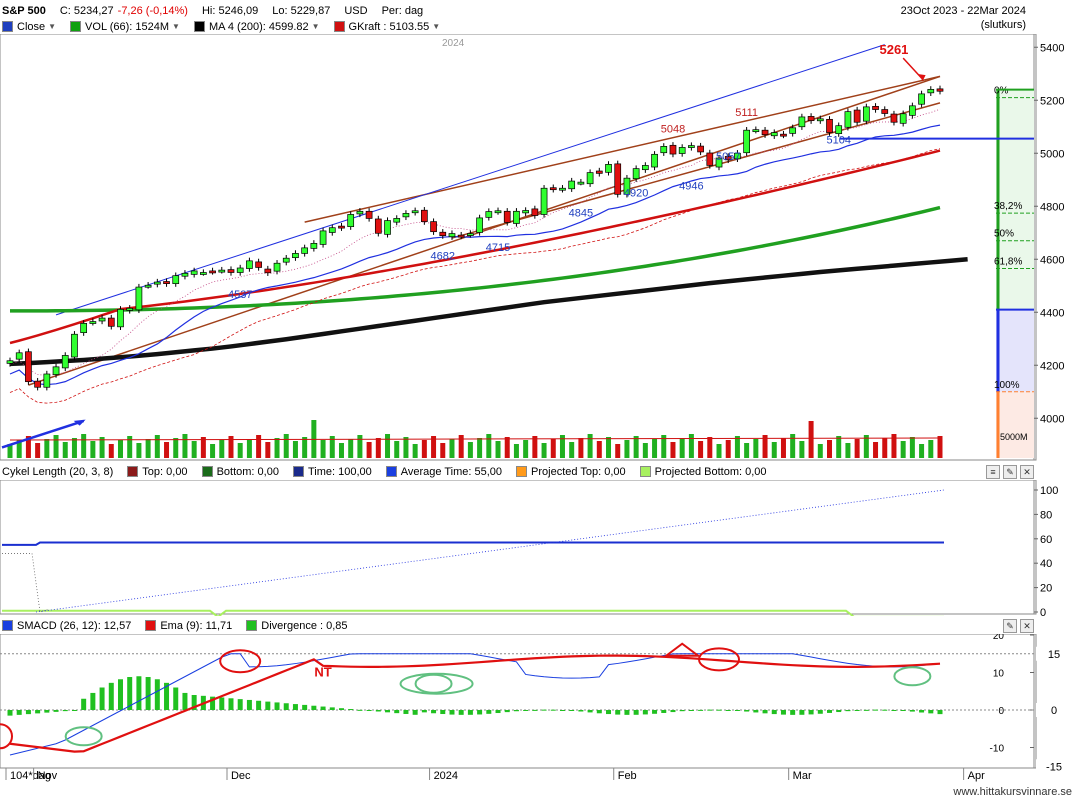  I want to click on legend-ema: Ema (9): 11,71, so click(188, 626).